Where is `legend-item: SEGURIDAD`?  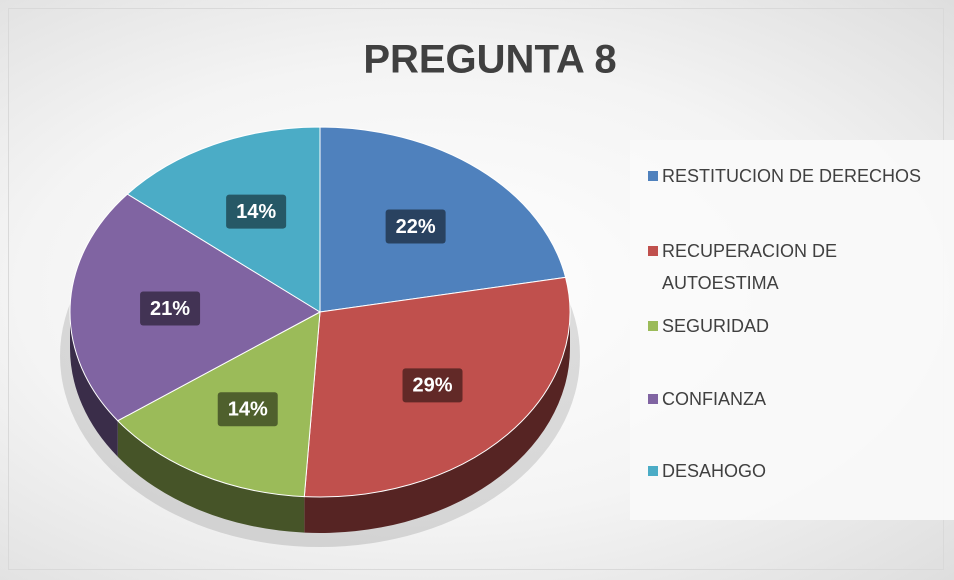 legend-item: SEGURIDAD is located at coordinates (798, 326).